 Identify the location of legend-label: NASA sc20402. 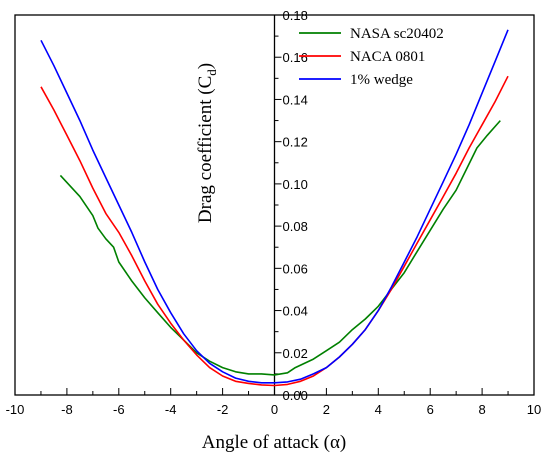
(397, 34).